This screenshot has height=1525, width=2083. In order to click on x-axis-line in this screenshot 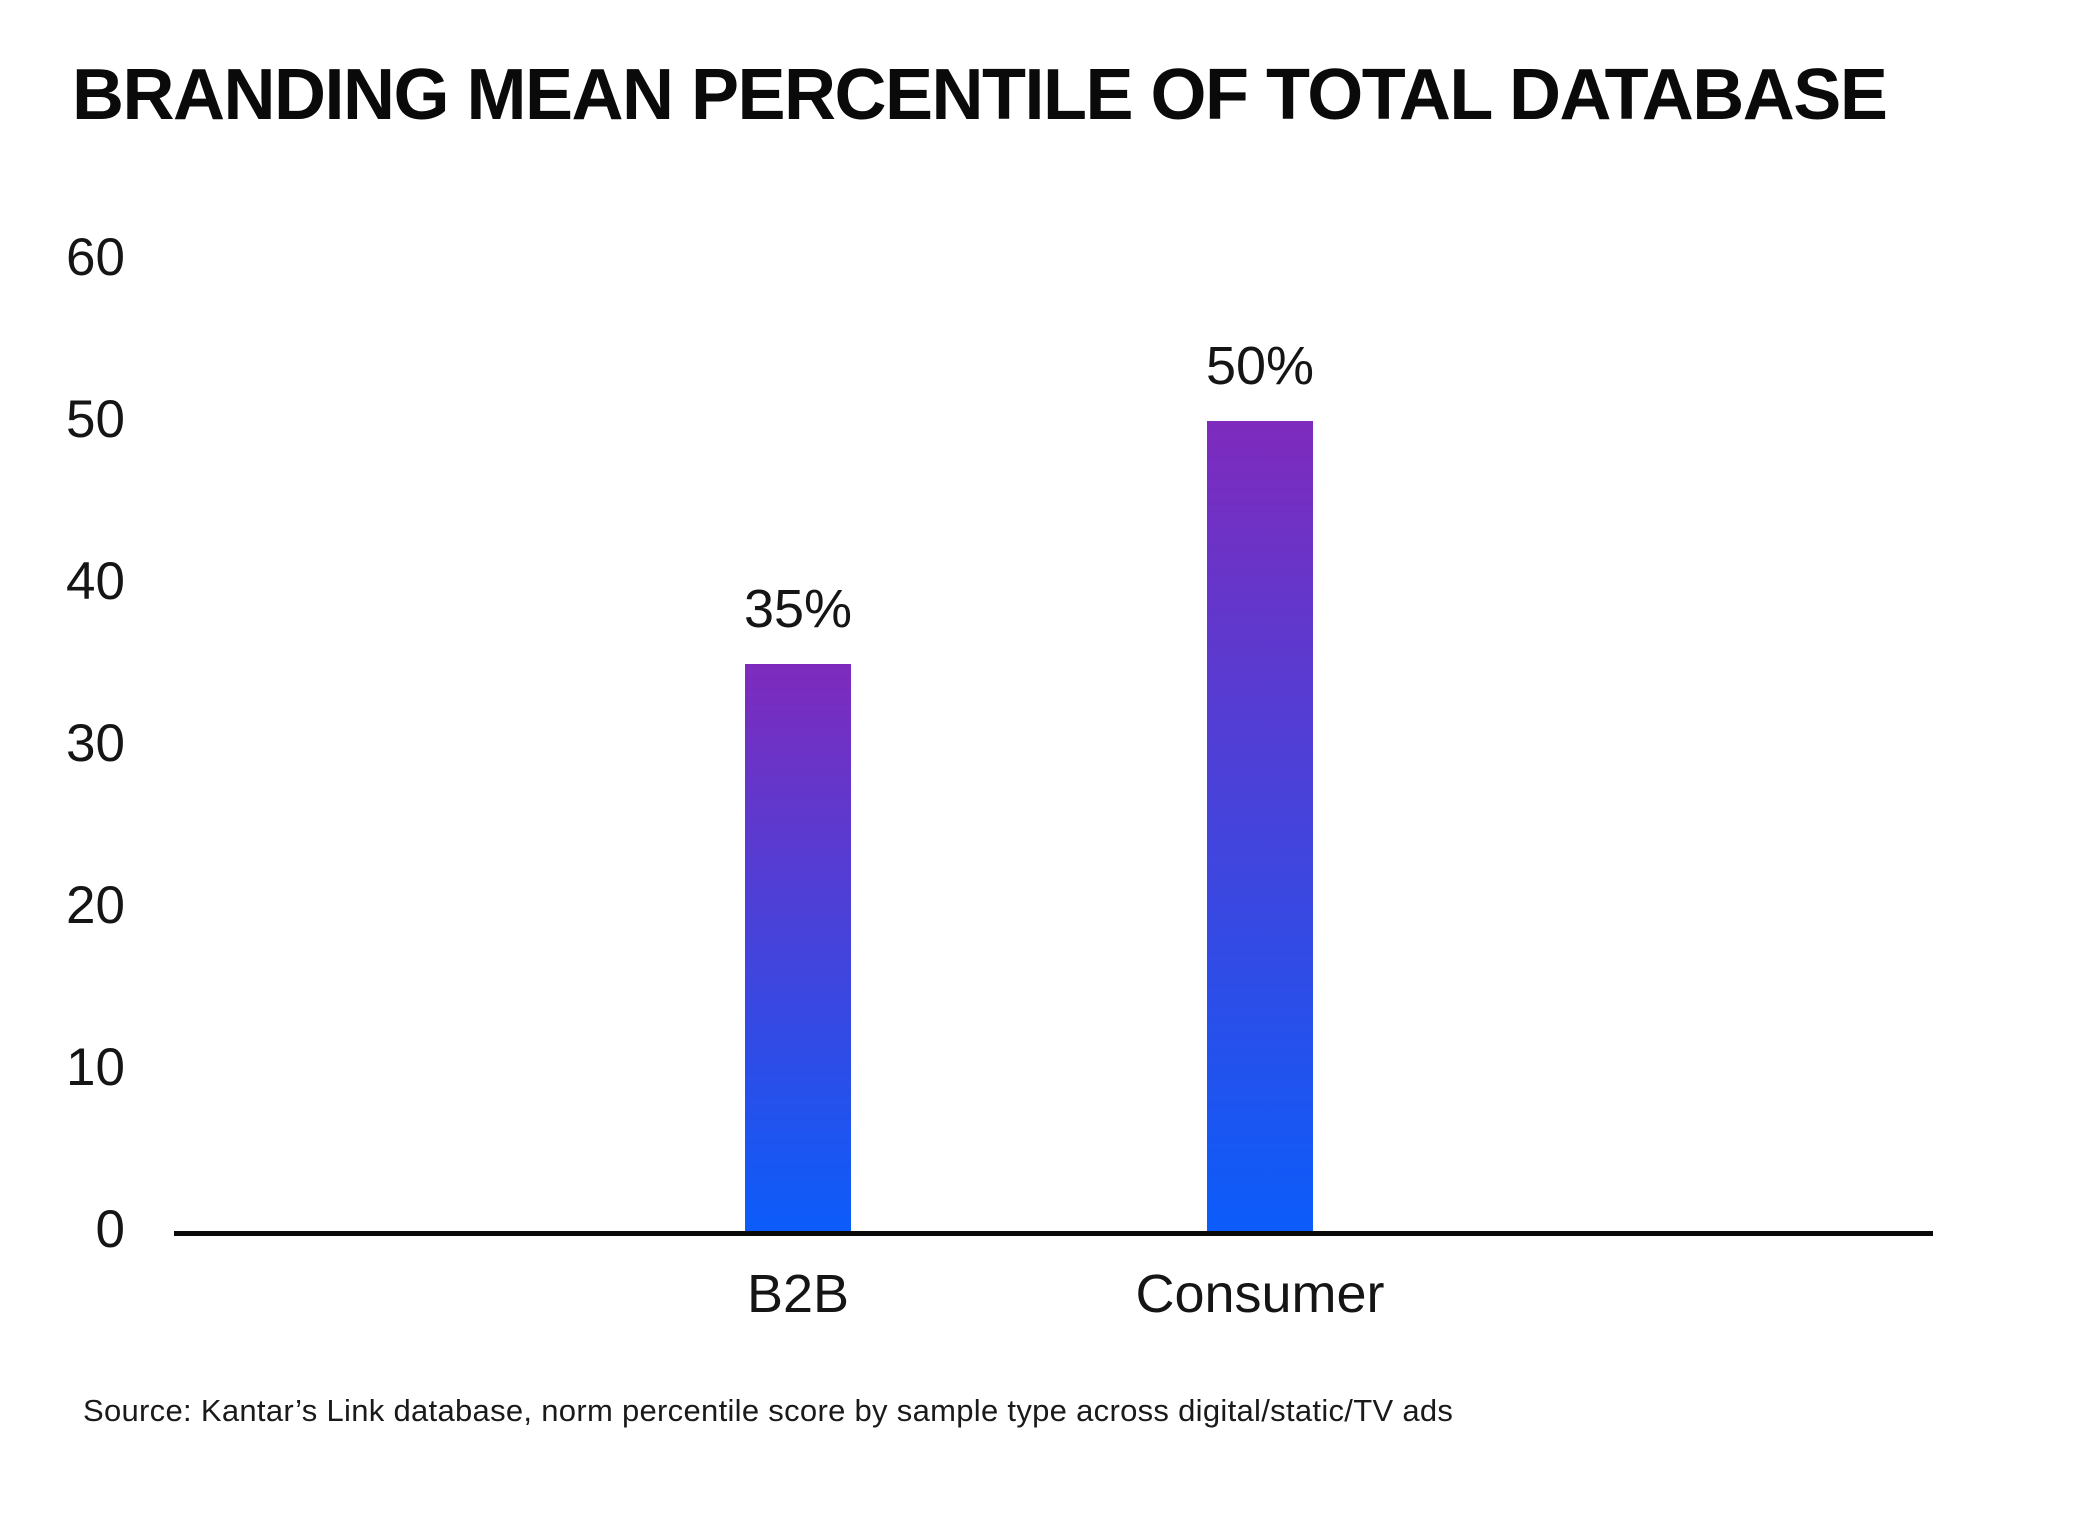, I will do `click(1053, 1233)`.